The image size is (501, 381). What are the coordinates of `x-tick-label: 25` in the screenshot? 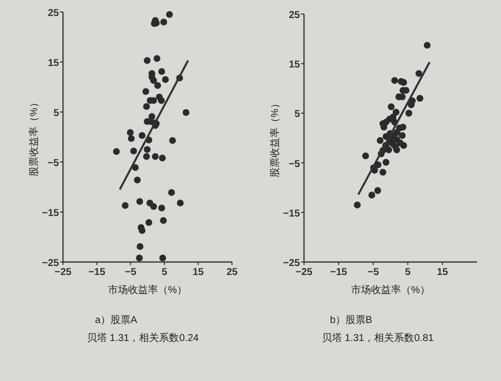 It's located at (232, 272).